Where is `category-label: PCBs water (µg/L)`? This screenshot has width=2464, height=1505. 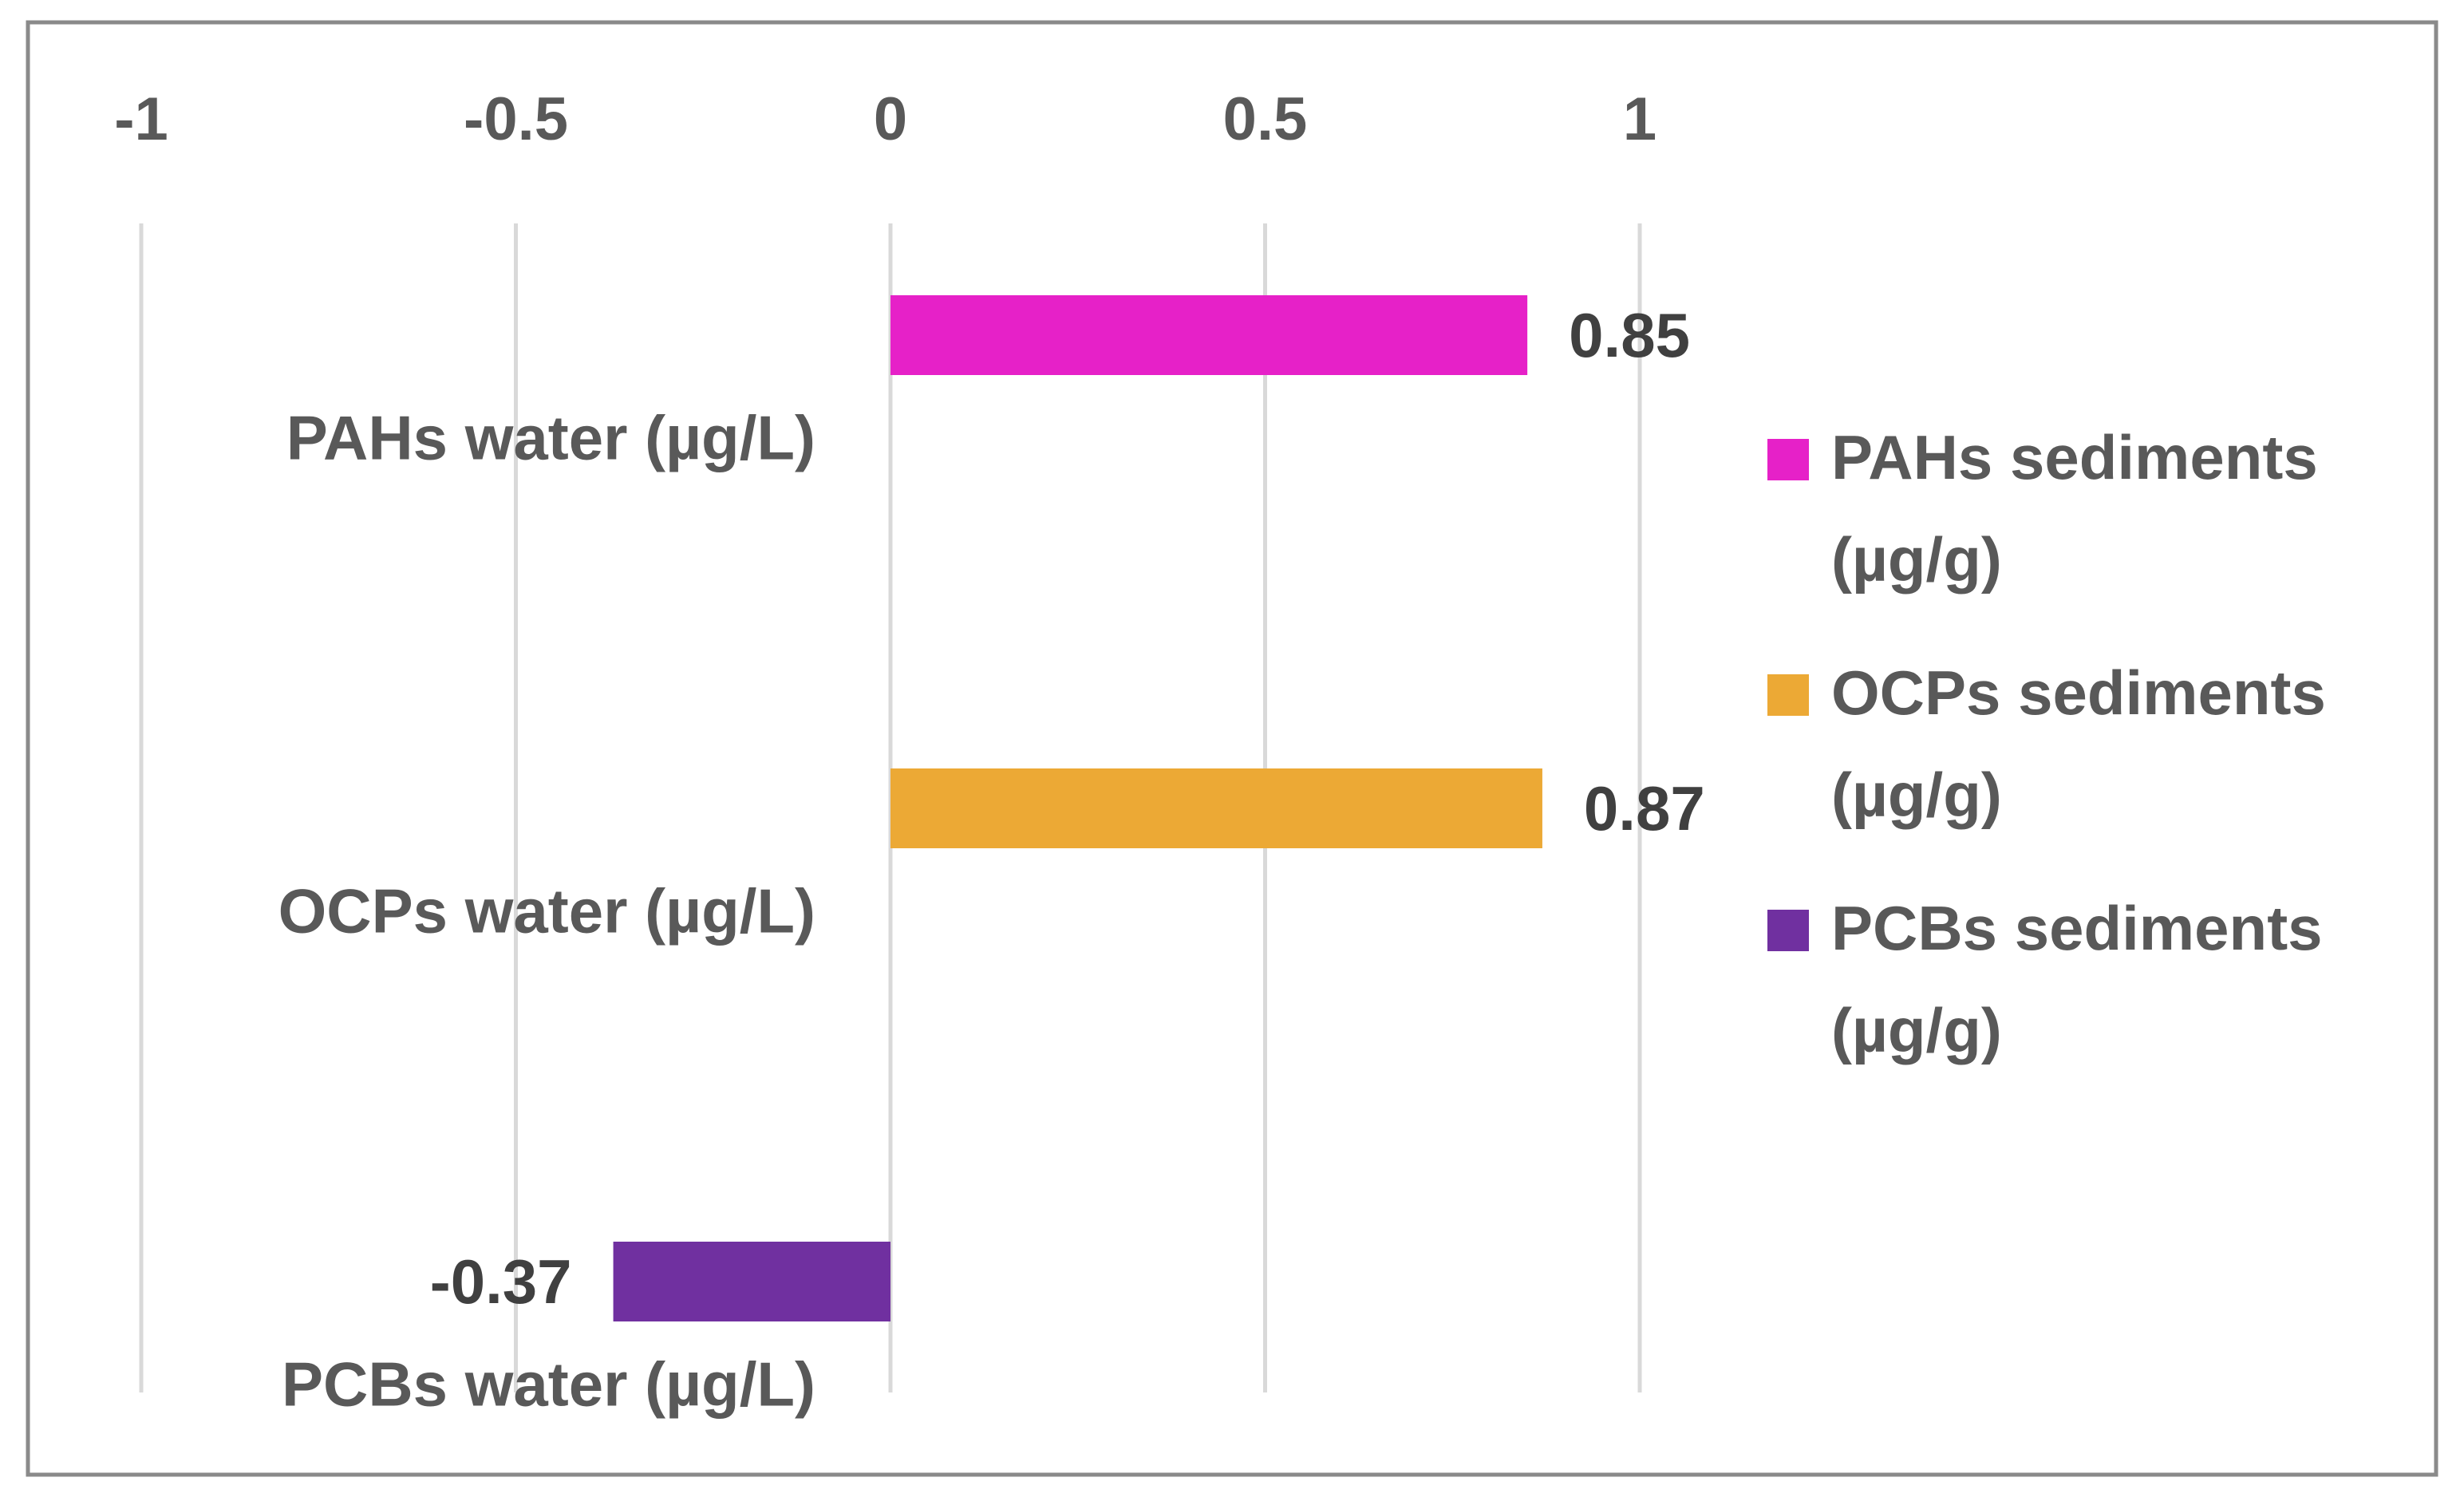 category-label: PCBs water (µg/L) is located at coordinates (548, 1385).